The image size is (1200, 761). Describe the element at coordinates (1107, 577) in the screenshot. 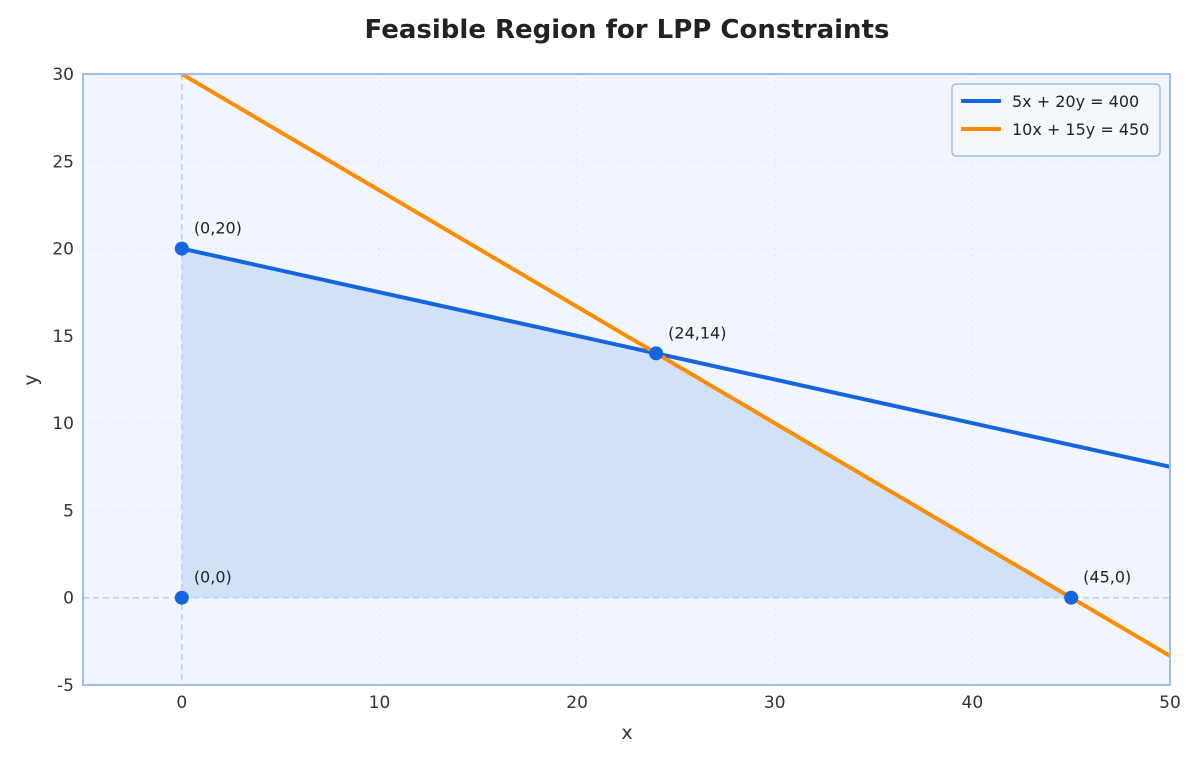

I see `corner-point-label: (45,0)` at that location.